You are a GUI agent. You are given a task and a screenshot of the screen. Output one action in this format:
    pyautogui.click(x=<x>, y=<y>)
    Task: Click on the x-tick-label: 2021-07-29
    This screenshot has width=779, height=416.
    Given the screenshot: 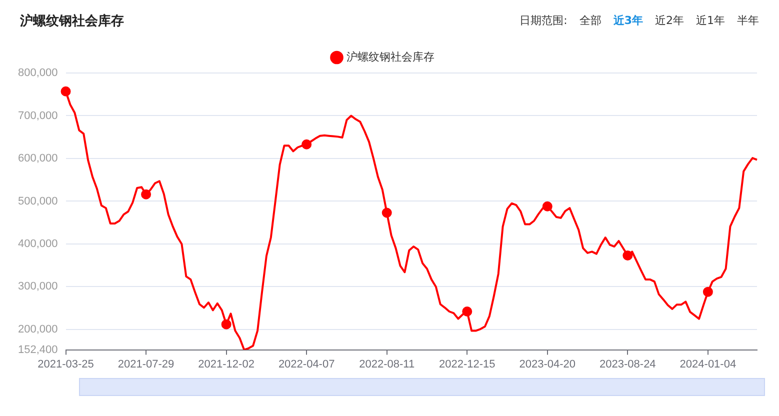 What is the action you would take?
    pyautogui.click(x=146, y=364)
    